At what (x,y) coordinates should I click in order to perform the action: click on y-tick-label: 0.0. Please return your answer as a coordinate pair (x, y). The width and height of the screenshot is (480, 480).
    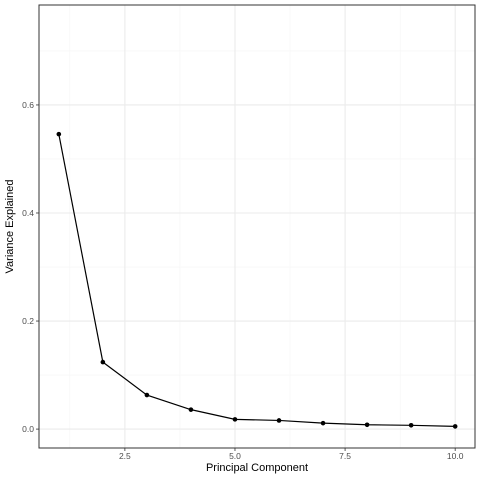
    Looking at the image, I should click on (28, 429).